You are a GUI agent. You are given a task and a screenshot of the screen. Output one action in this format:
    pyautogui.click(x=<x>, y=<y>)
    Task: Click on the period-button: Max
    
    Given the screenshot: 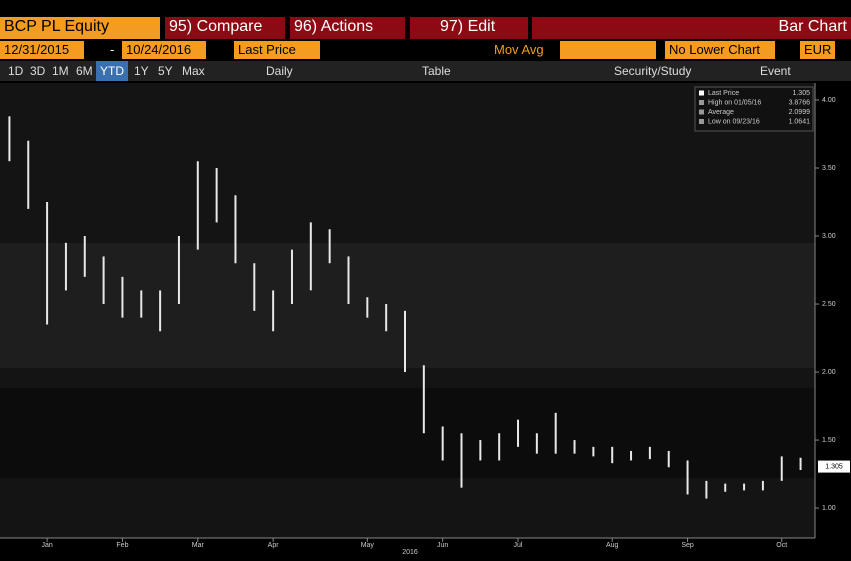 What is the action you would take?
    pyautogui.click(x=193, y=71)
    